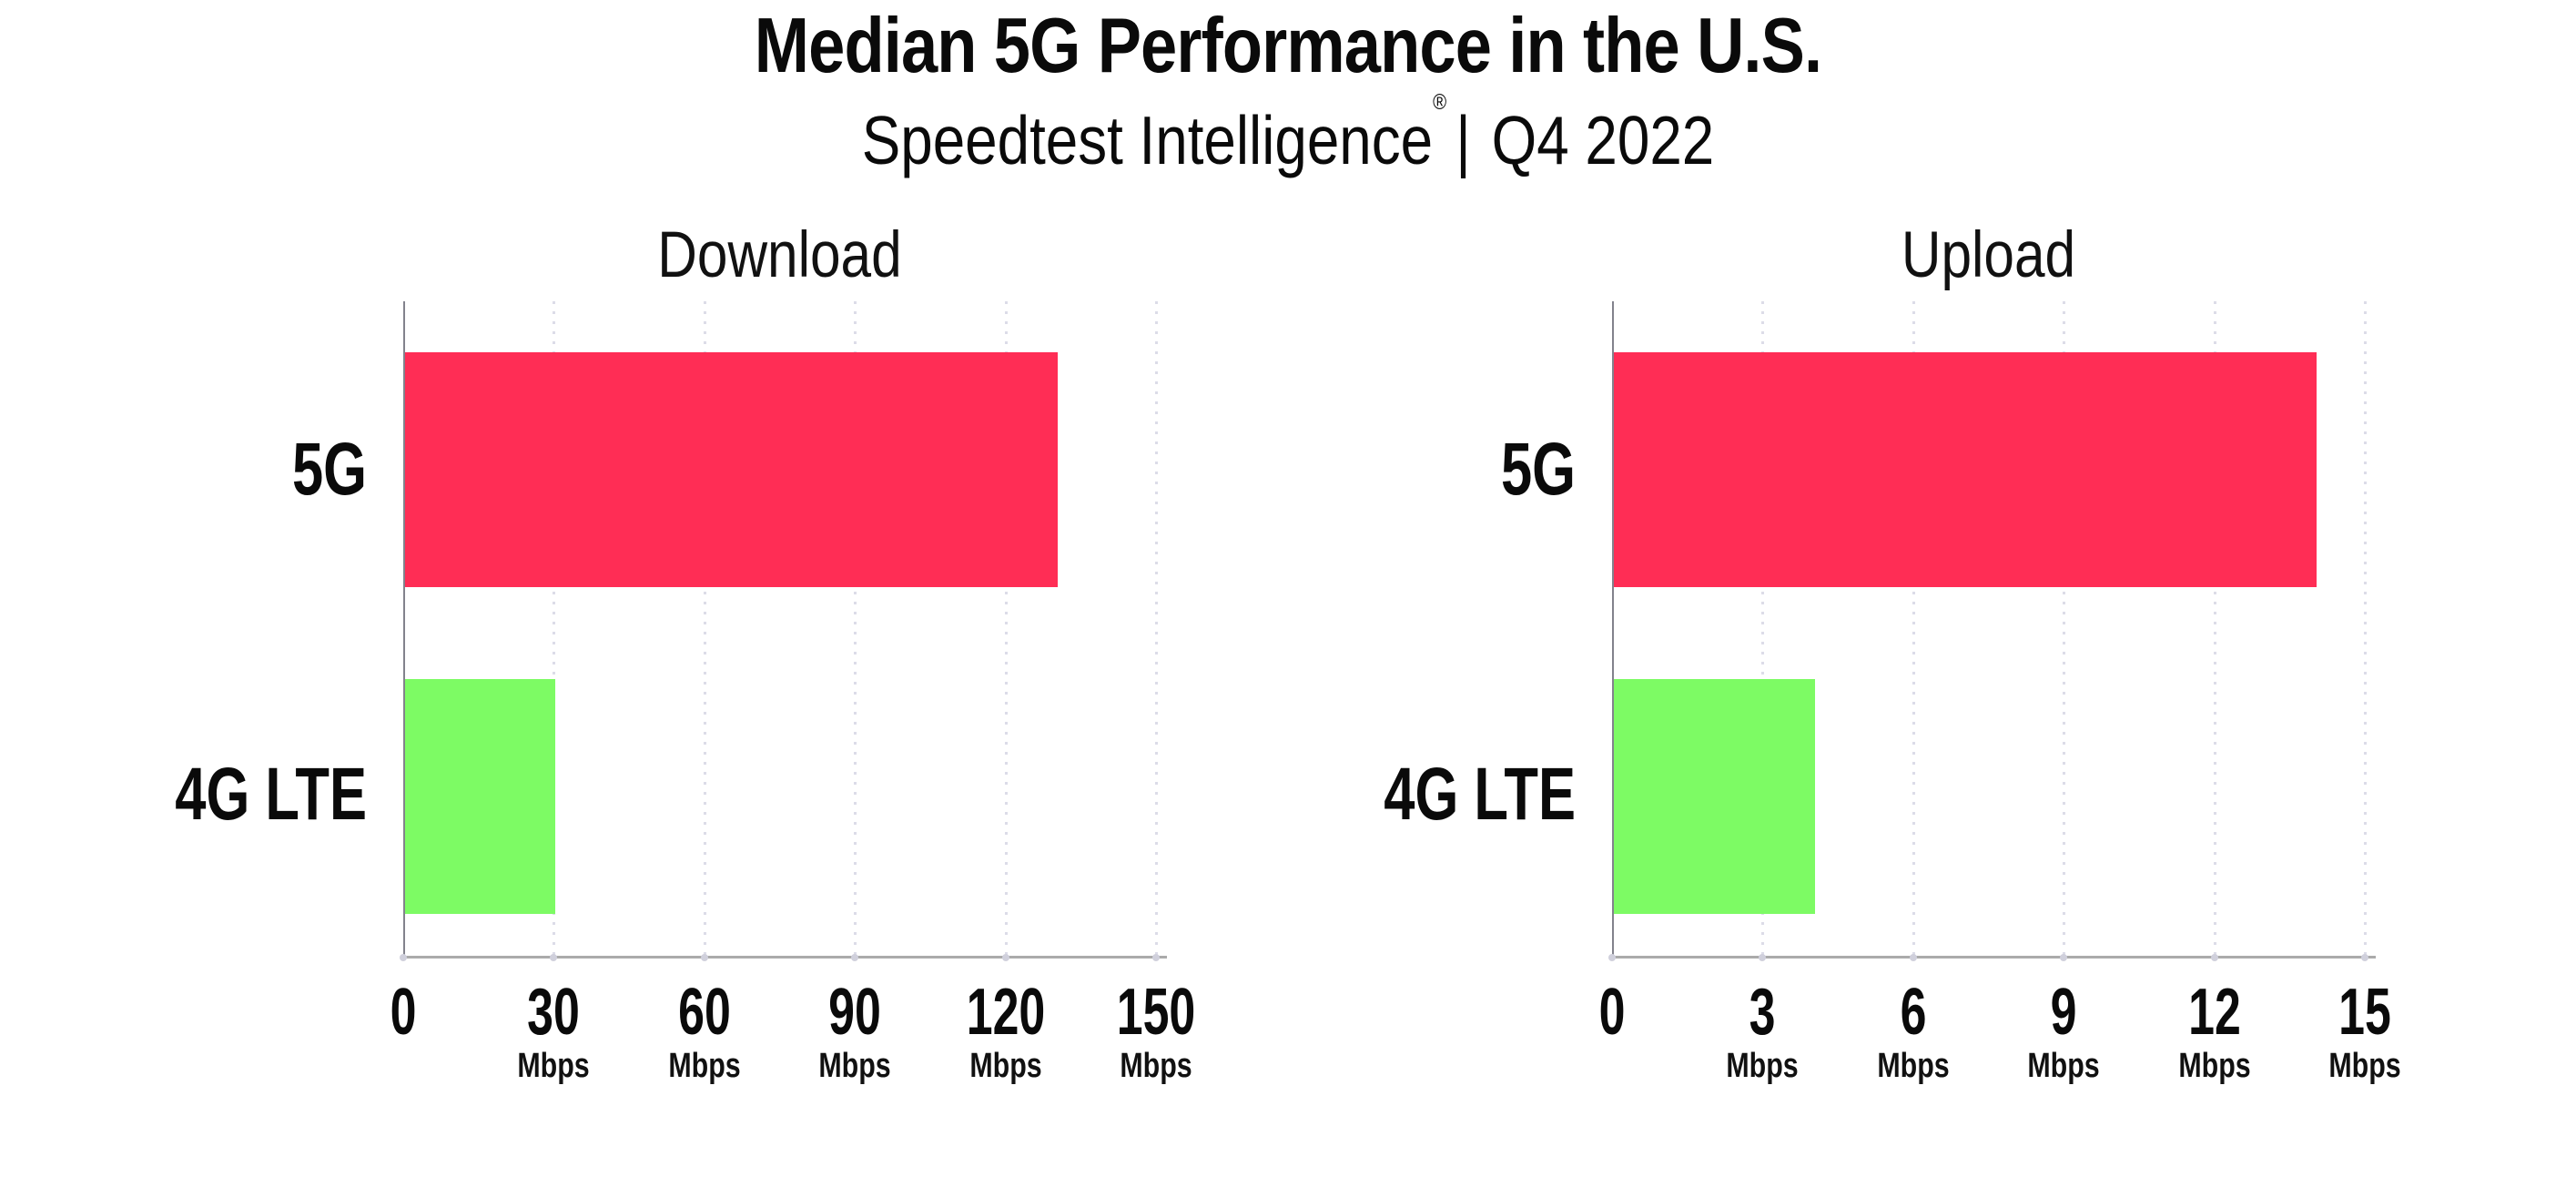 The image size is (2576, 1197). Describe the element at coordinates (1005, 1012) in the screenshot. I see `x-tick-label: 120` at that location.